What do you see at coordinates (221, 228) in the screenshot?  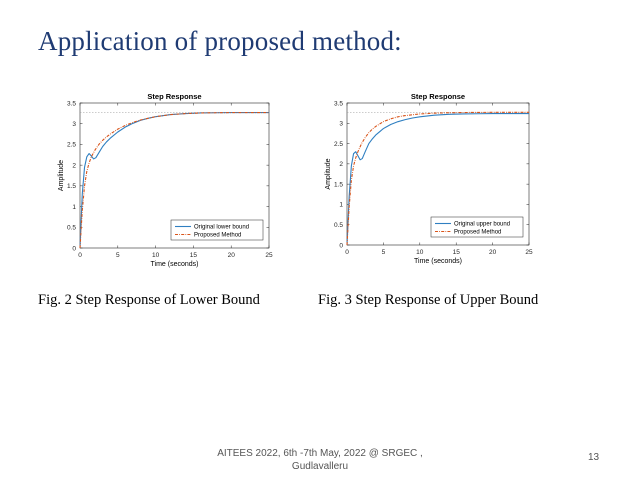 I see `legend-label: Original lower bound` at bounding box center [221, 228].